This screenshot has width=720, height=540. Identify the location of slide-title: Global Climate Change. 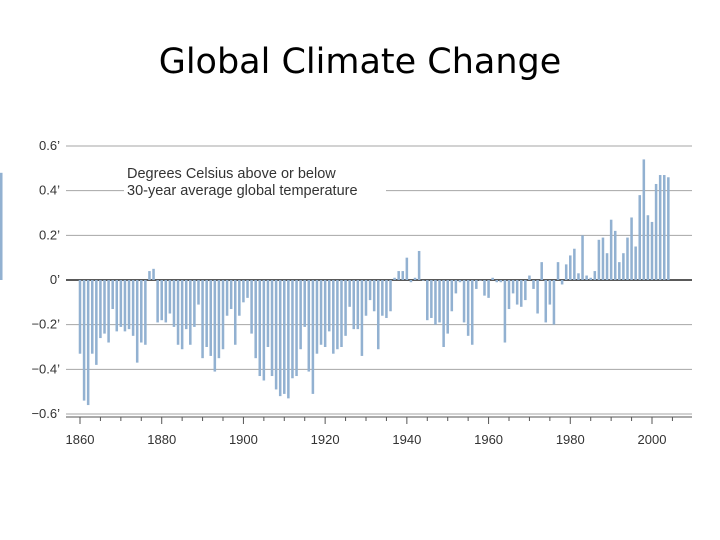
(360, 62).